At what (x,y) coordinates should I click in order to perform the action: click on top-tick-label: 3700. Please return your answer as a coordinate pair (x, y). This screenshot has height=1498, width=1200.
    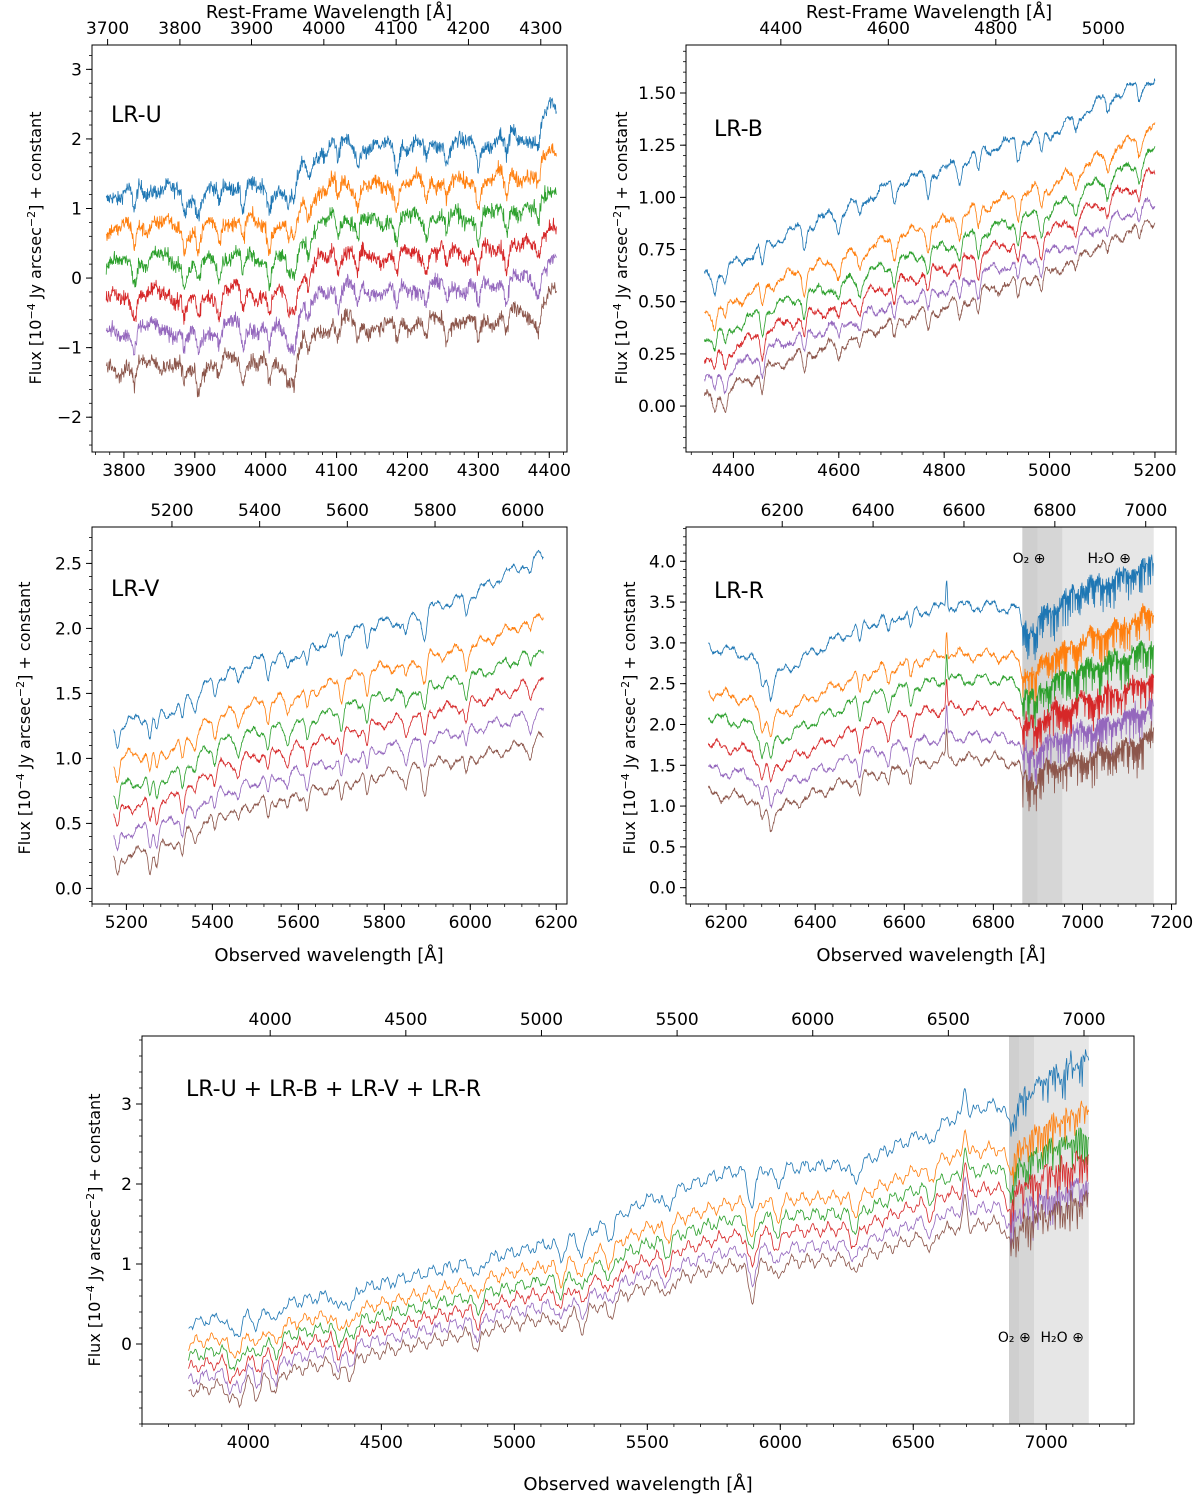
    Looking at the image, I should click on (107, 29).